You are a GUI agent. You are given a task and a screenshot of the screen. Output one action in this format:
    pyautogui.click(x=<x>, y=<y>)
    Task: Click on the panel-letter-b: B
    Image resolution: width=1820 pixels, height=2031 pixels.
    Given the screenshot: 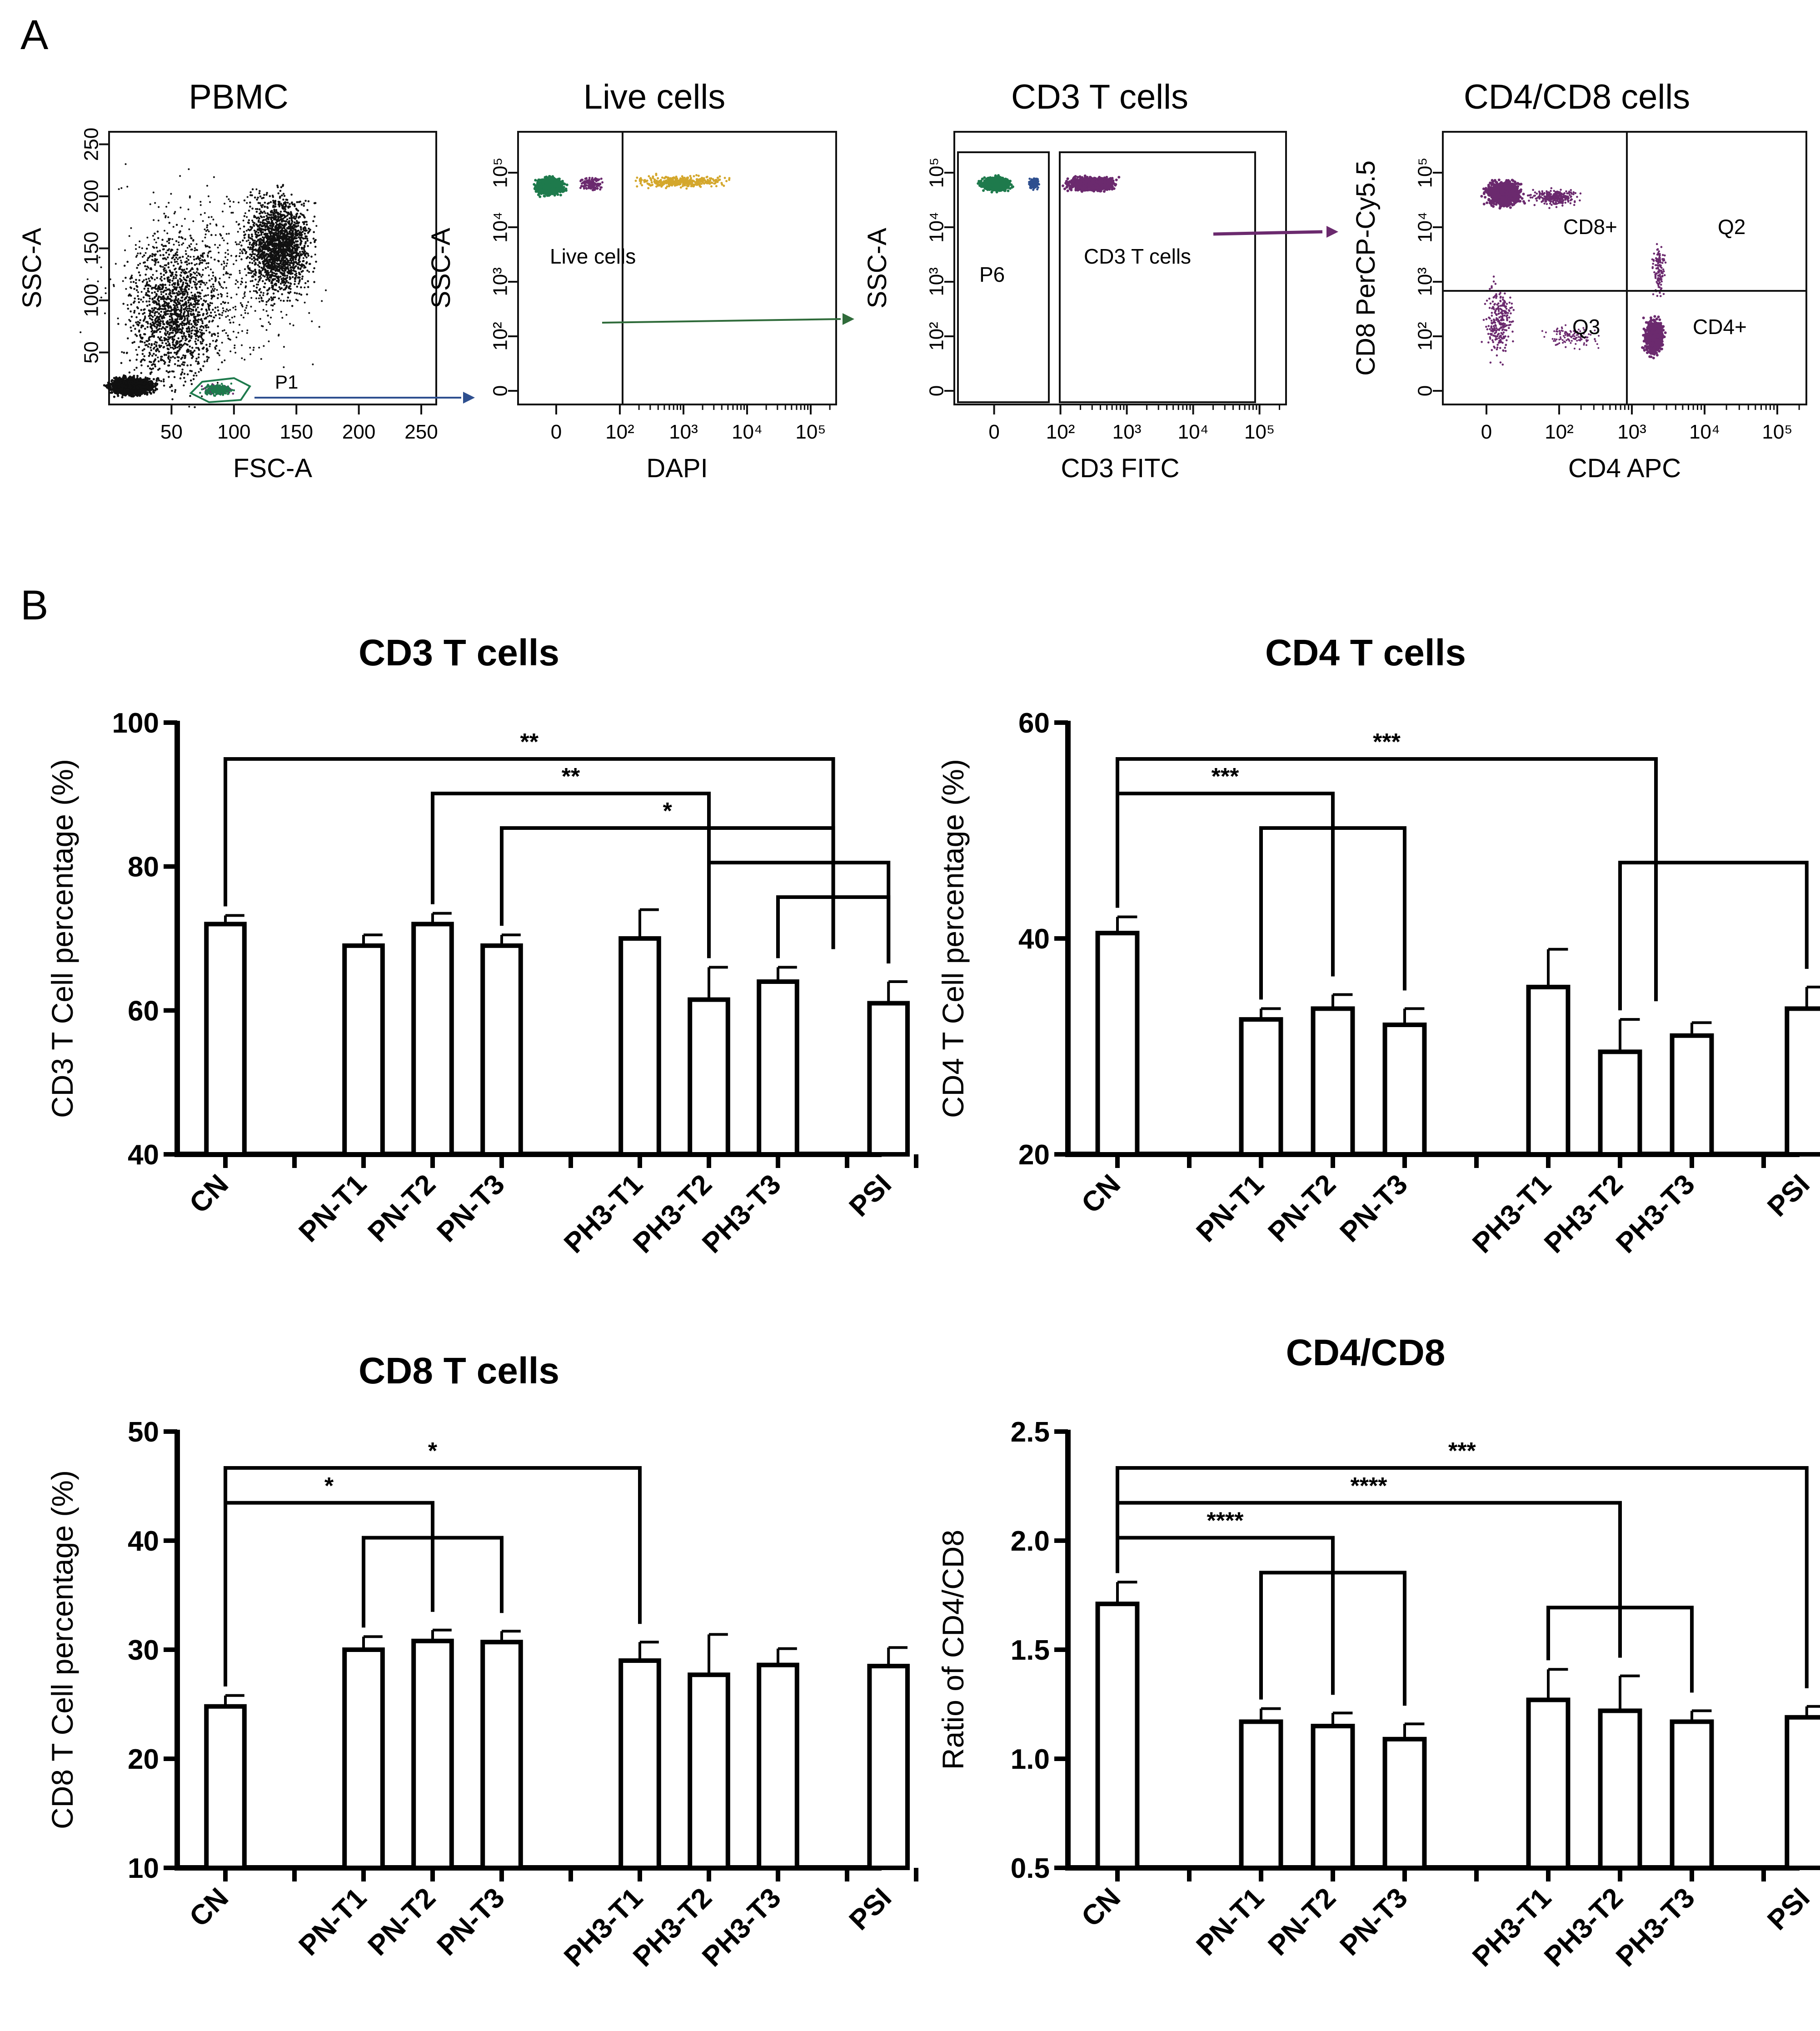 What is the action you would take?
    pyautogui.click(x=34, y=605)
    